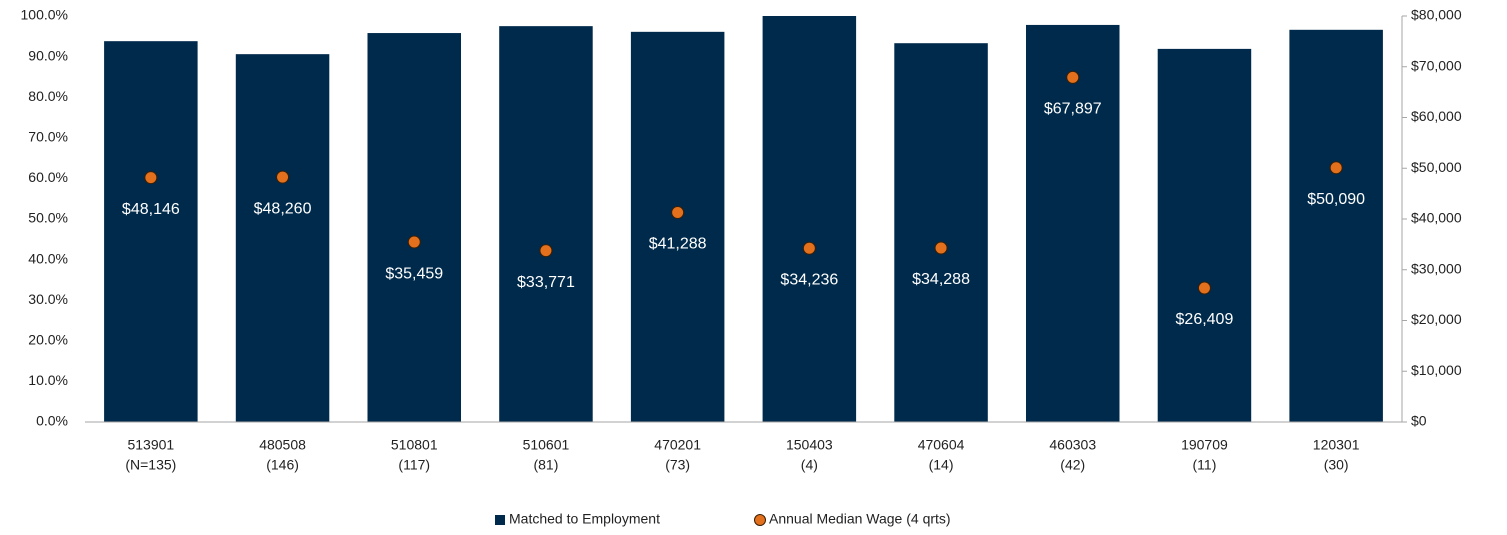 The image size is (1507, 535). Describe the element at coordinates (677, 445) in the screenshot. I see `x-tick-label: 470201` at that location.